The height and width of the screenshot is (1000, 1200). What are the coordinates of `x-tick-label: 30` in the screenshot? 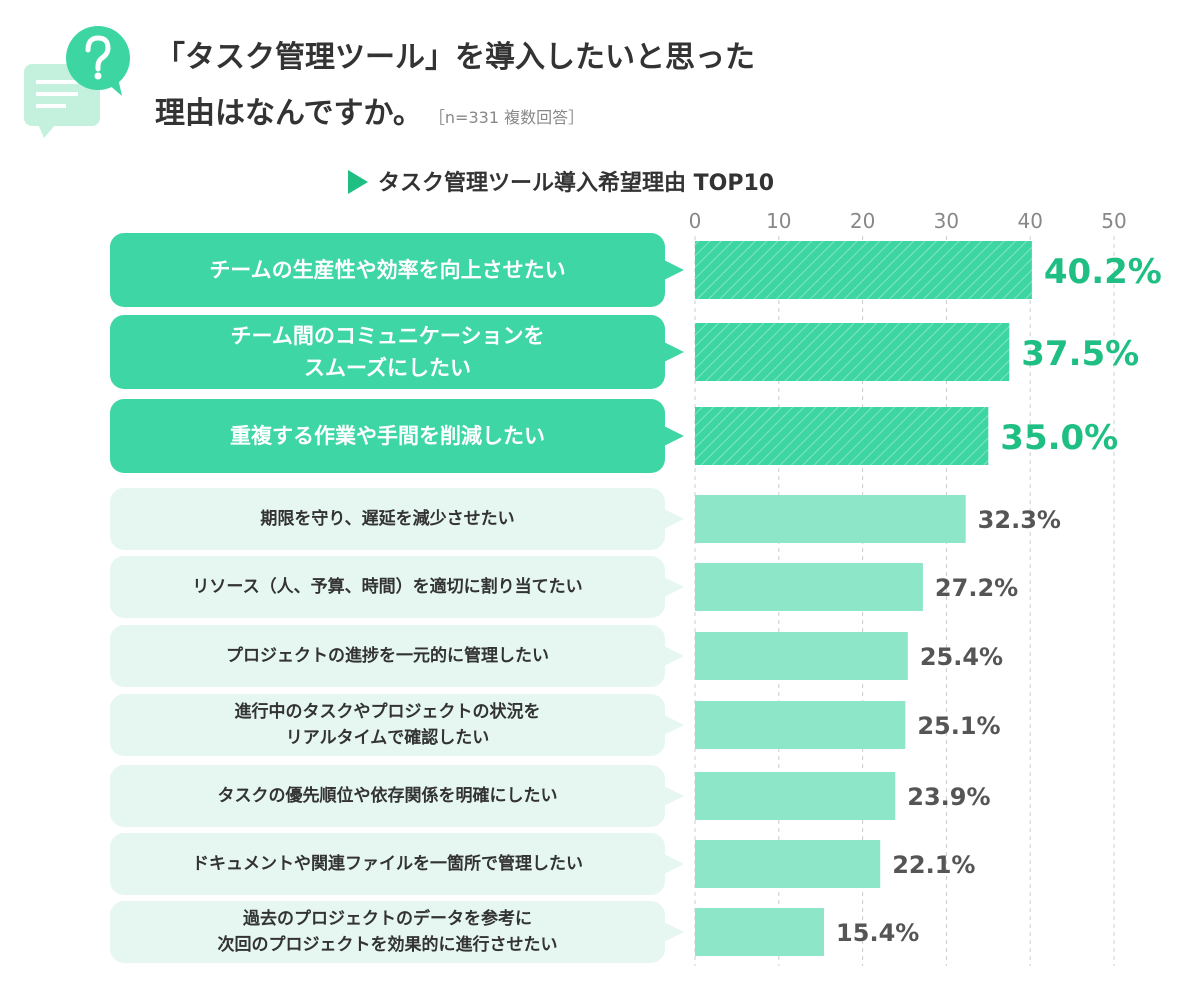 It's located at (946, 221).